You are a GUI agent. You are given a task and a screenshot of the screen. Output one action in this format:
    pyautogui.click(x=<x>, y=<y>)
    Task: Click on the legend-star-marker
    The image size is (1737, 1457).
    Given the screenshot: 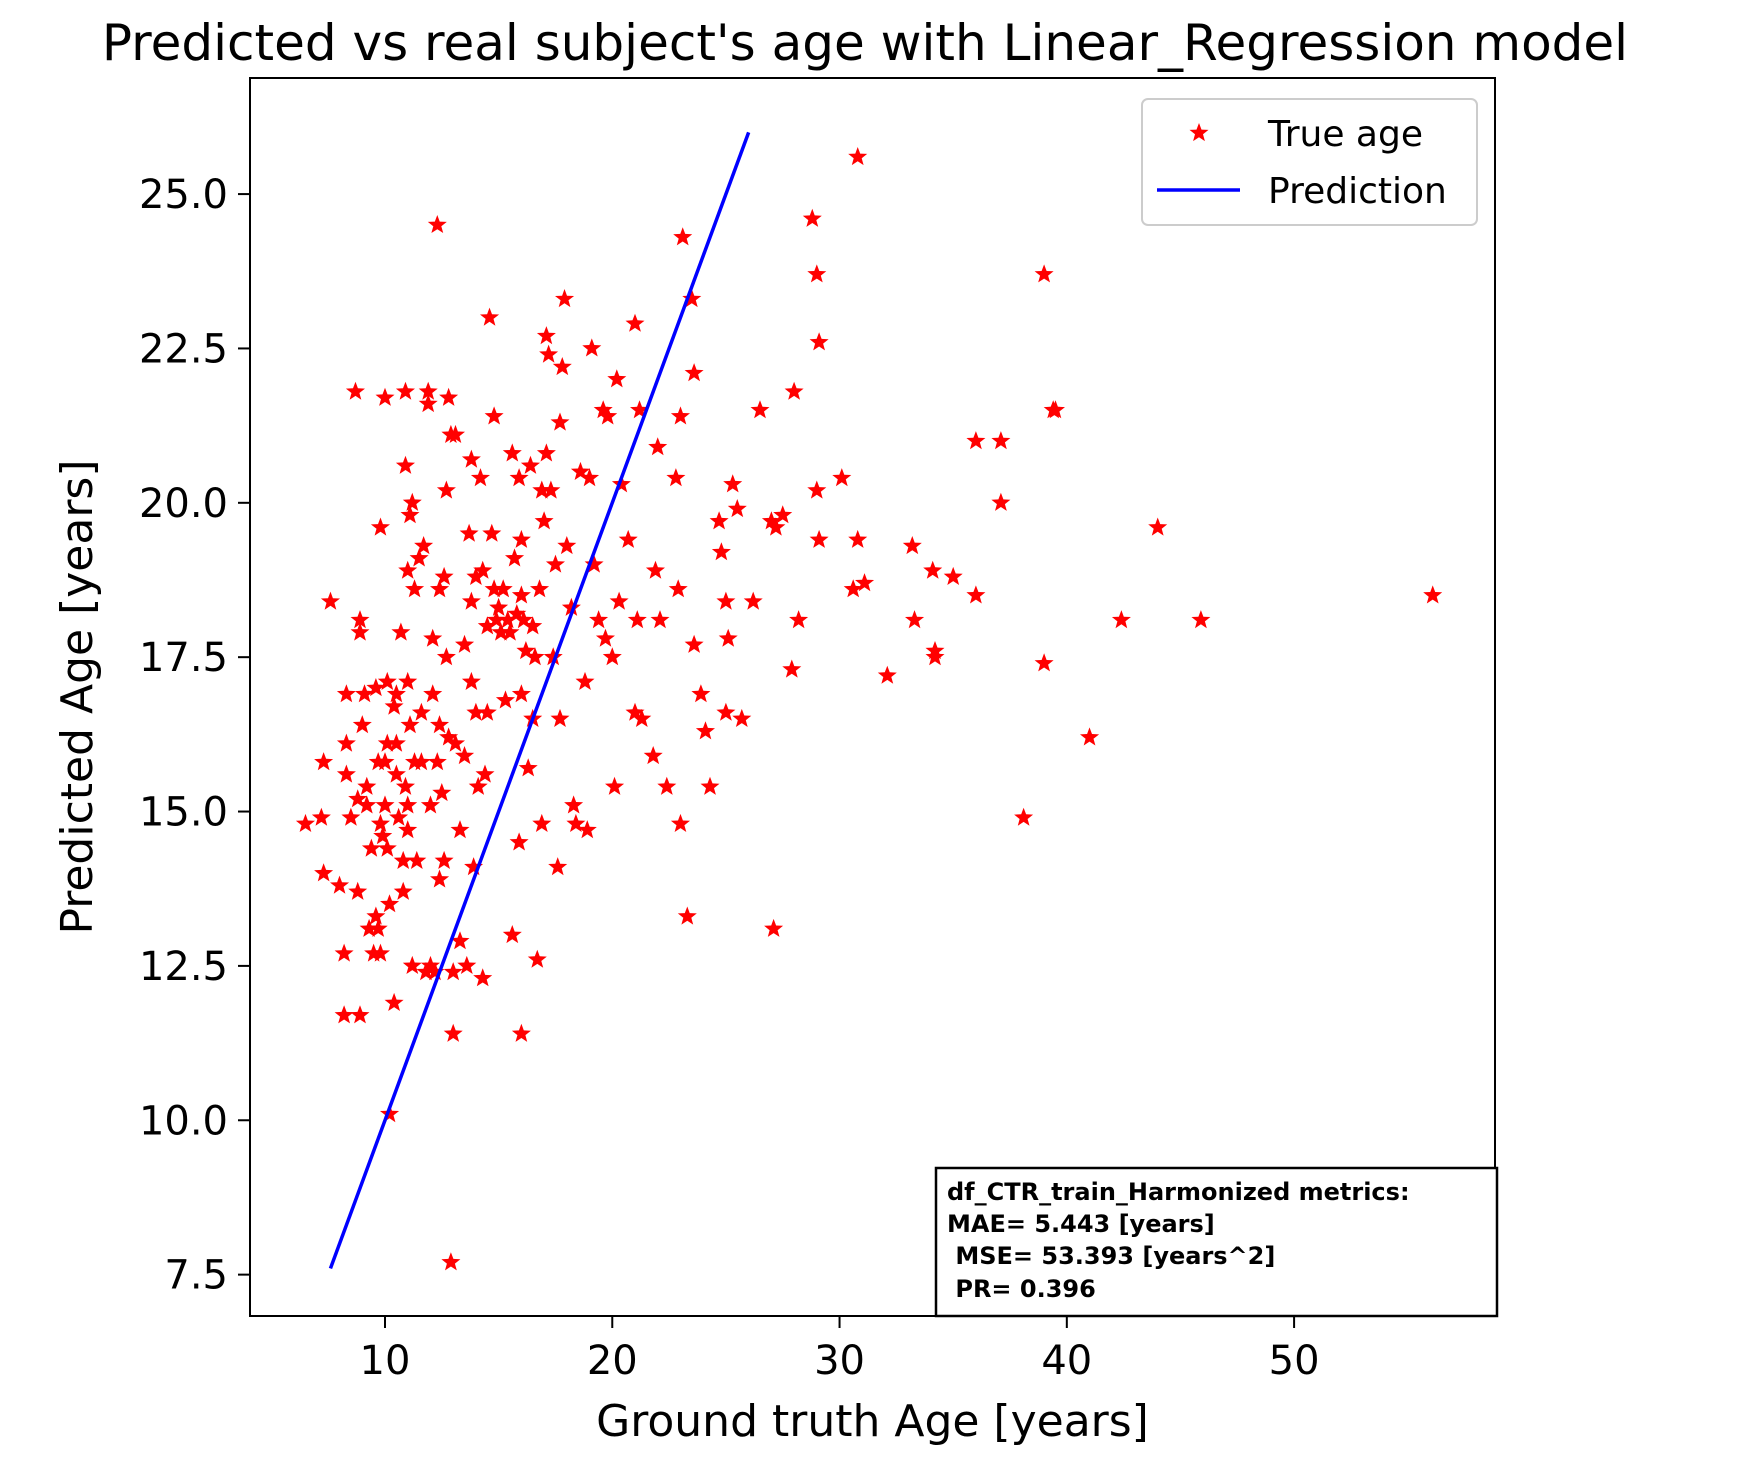 What is the action you would take?
    pyautogui.click(x=1199, y=132)
    